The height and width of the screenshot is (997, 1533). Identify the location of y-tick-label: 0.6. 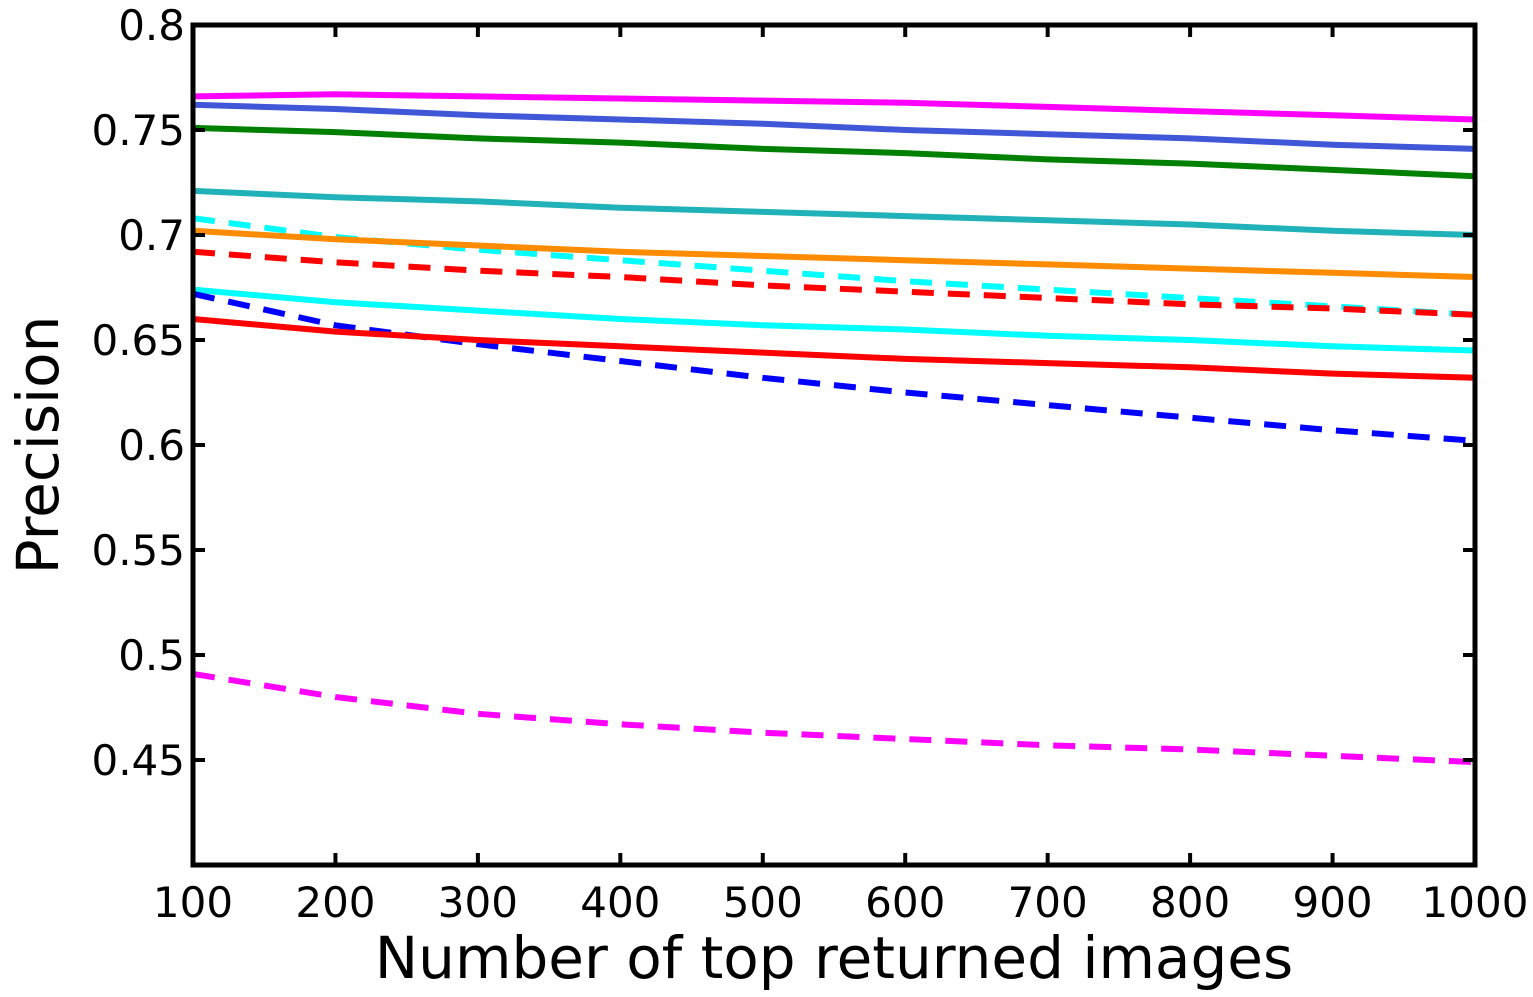
(151, 445).